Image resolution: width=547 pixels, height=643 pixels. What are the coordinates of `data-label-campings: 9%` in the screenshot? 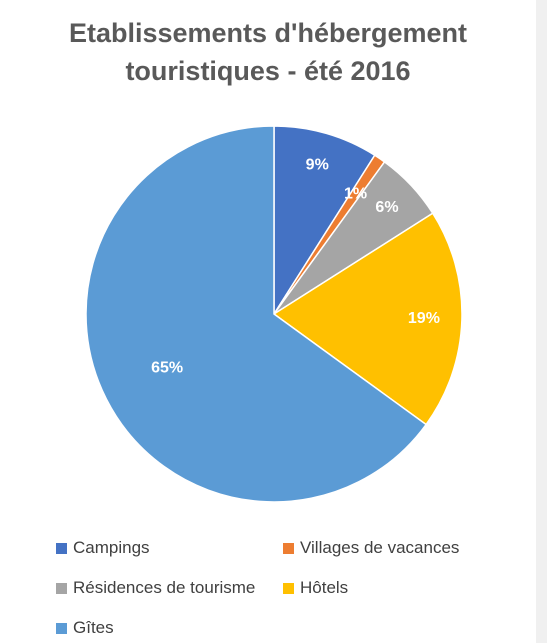 It's located at (317, 164).